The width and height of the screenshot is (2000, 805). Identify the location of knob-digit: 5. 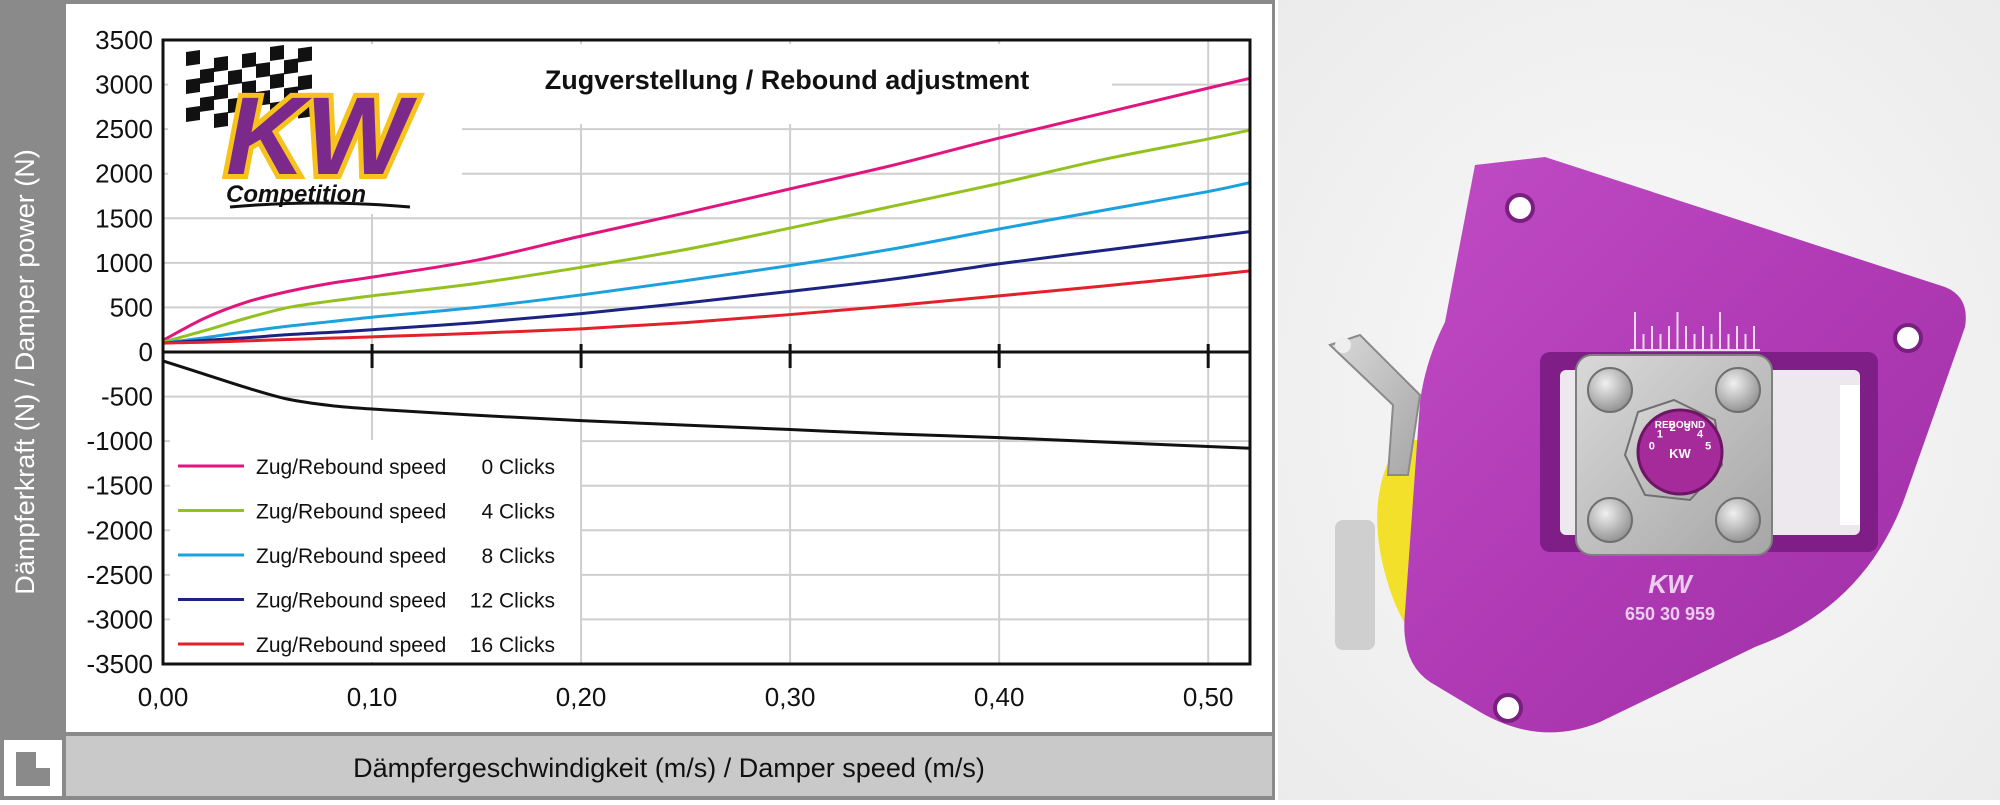
(1708, 447).